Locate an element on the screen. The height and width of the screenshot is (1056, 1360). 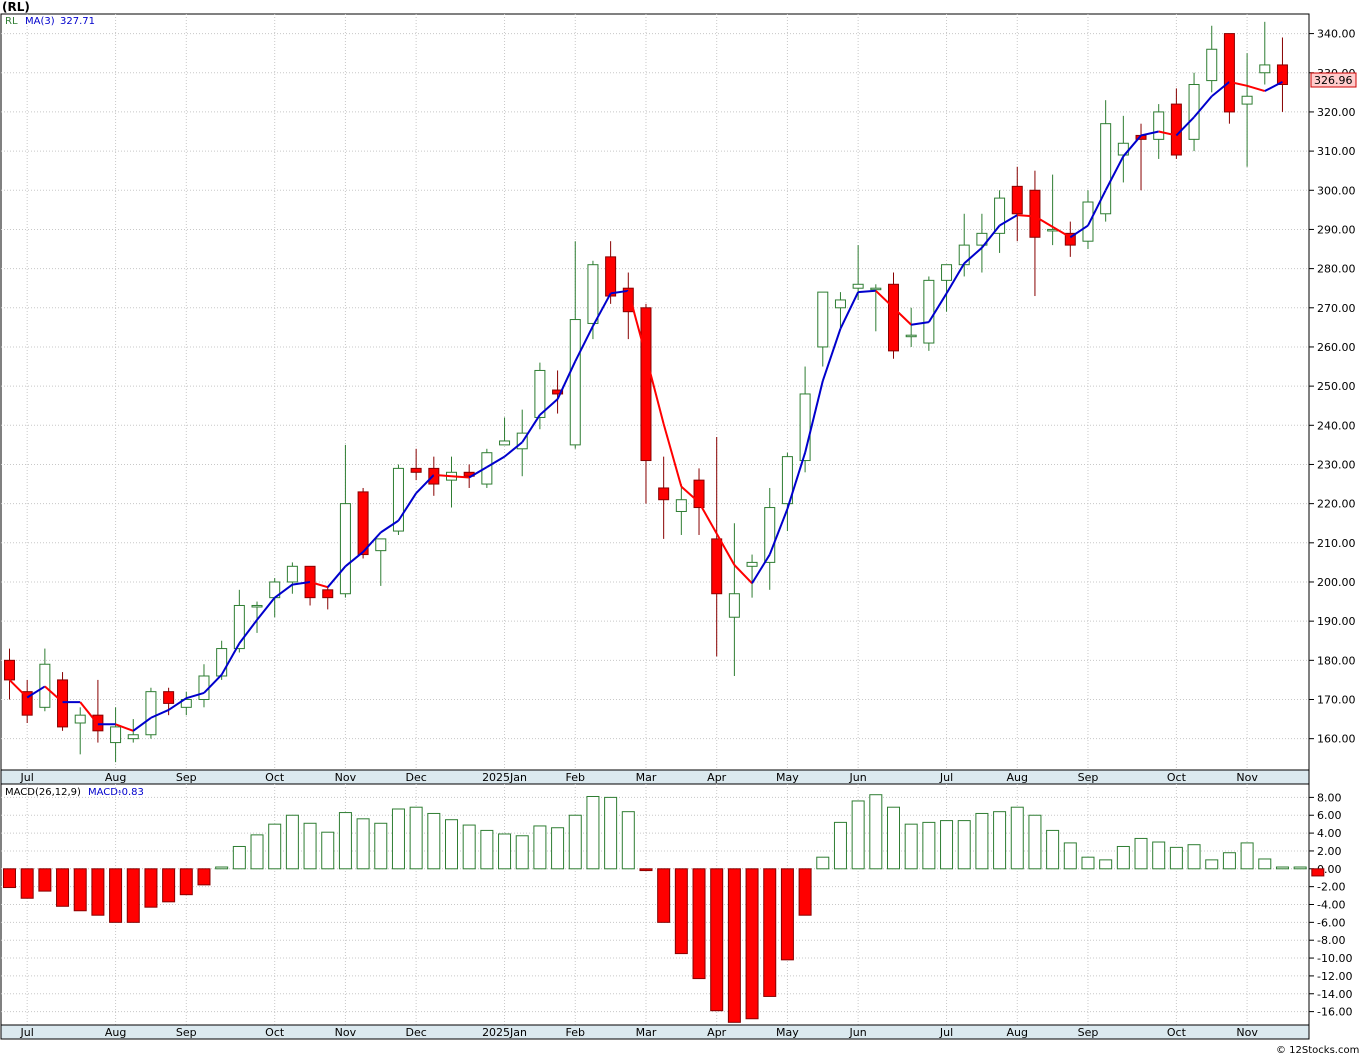
price-x-tick-label: Apr is located at coordinates (717, 777).